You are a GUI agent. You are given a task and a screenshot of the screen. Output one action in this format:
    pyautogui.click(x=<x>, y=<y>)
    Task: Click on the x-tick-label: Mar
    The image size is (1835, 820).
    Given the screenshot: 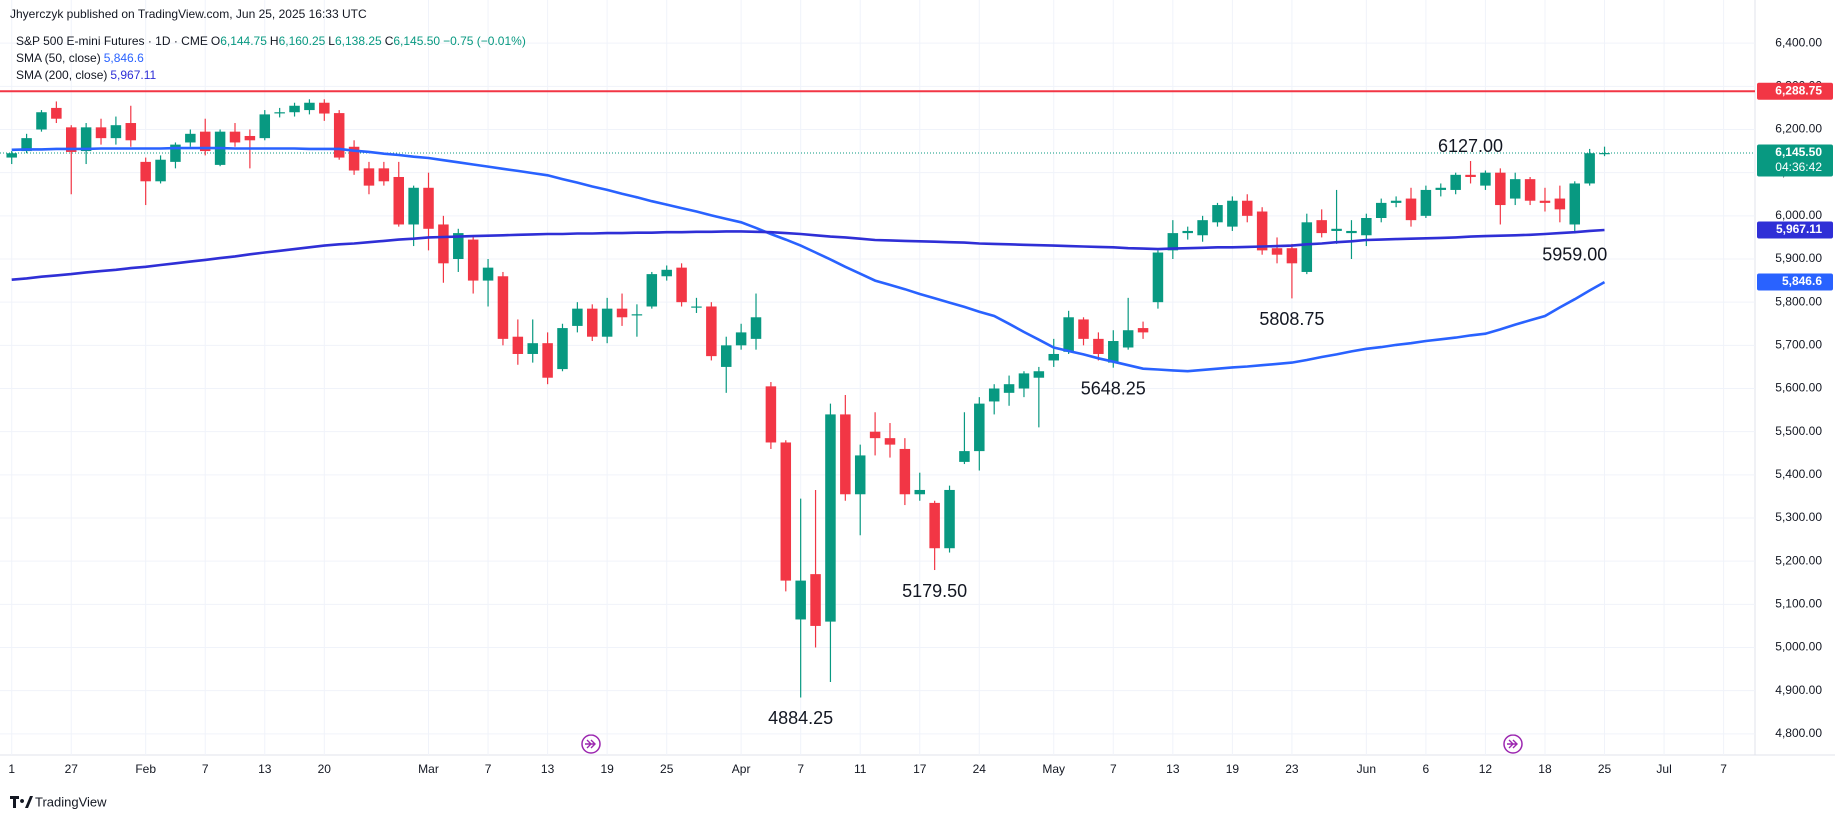 What is the action you would take?
    pyautogui.click(x=428, y=769)
    